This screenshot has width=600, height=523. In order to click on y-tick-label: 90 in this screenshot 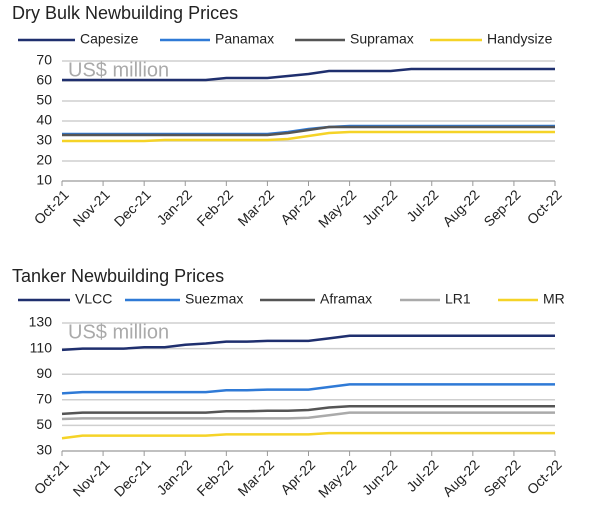, I will do `click(44, 373)`.